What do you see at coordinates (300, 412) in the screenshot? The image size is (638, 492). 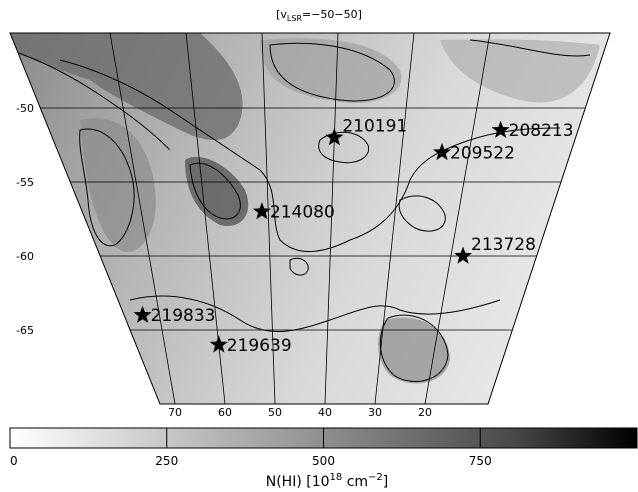 I see `x-tick-labels: 70 60 50 40 30 20` at bounding box center [300, 412].